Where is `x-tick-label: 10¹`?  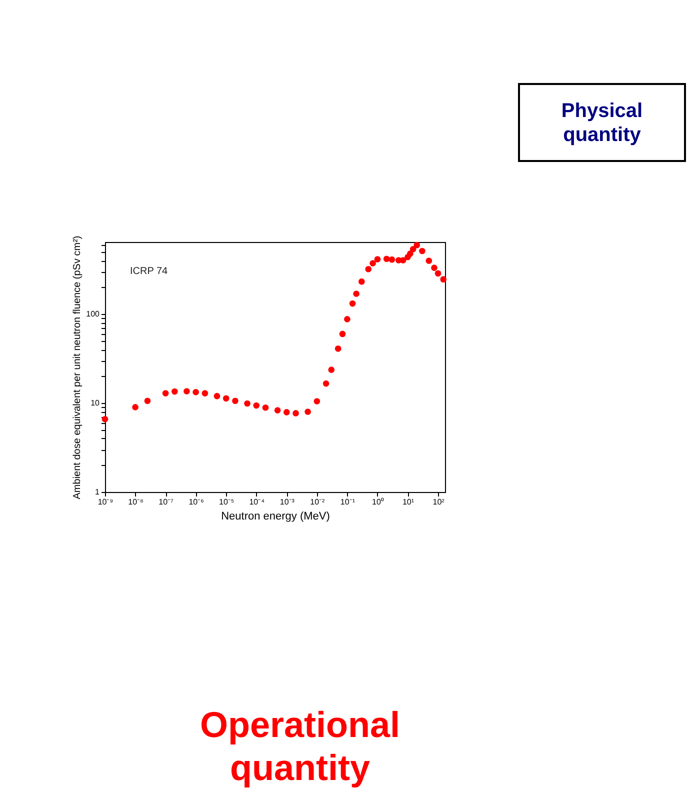
x-tick-label: 10¹ is located at coordinates (408, 502).